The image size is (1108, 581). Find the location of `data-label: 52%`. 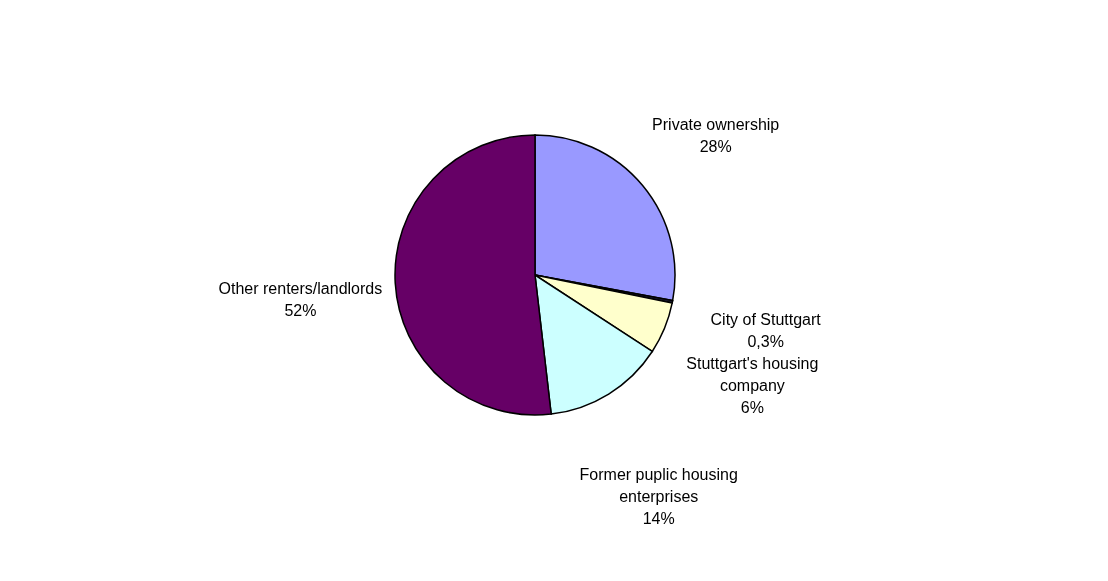

data-label: 52% is located at coordinates (300, 310).